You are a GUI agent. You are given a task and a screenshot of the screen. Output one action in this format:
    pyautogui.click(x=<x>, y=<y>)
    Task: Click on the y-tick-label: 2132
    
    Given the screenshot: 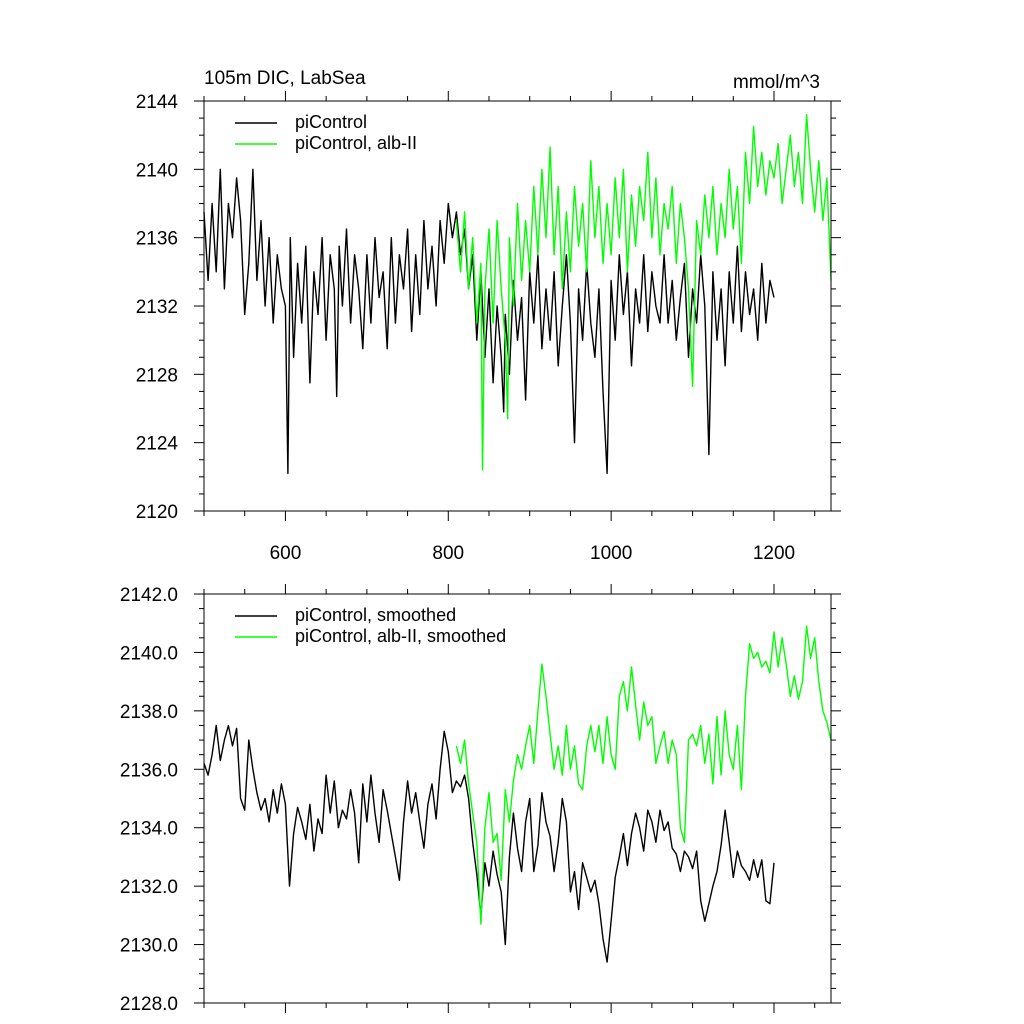 What is the action you would take?
    pyautogui.click(x=157, y=307)
    